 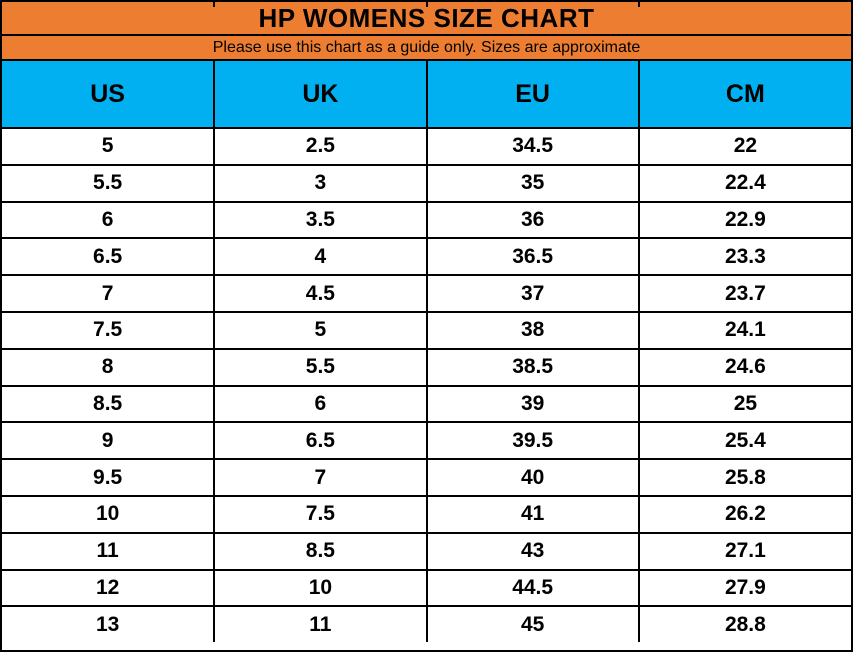 I want to click on table-cell: 23.3, so click(x=745, y=257).